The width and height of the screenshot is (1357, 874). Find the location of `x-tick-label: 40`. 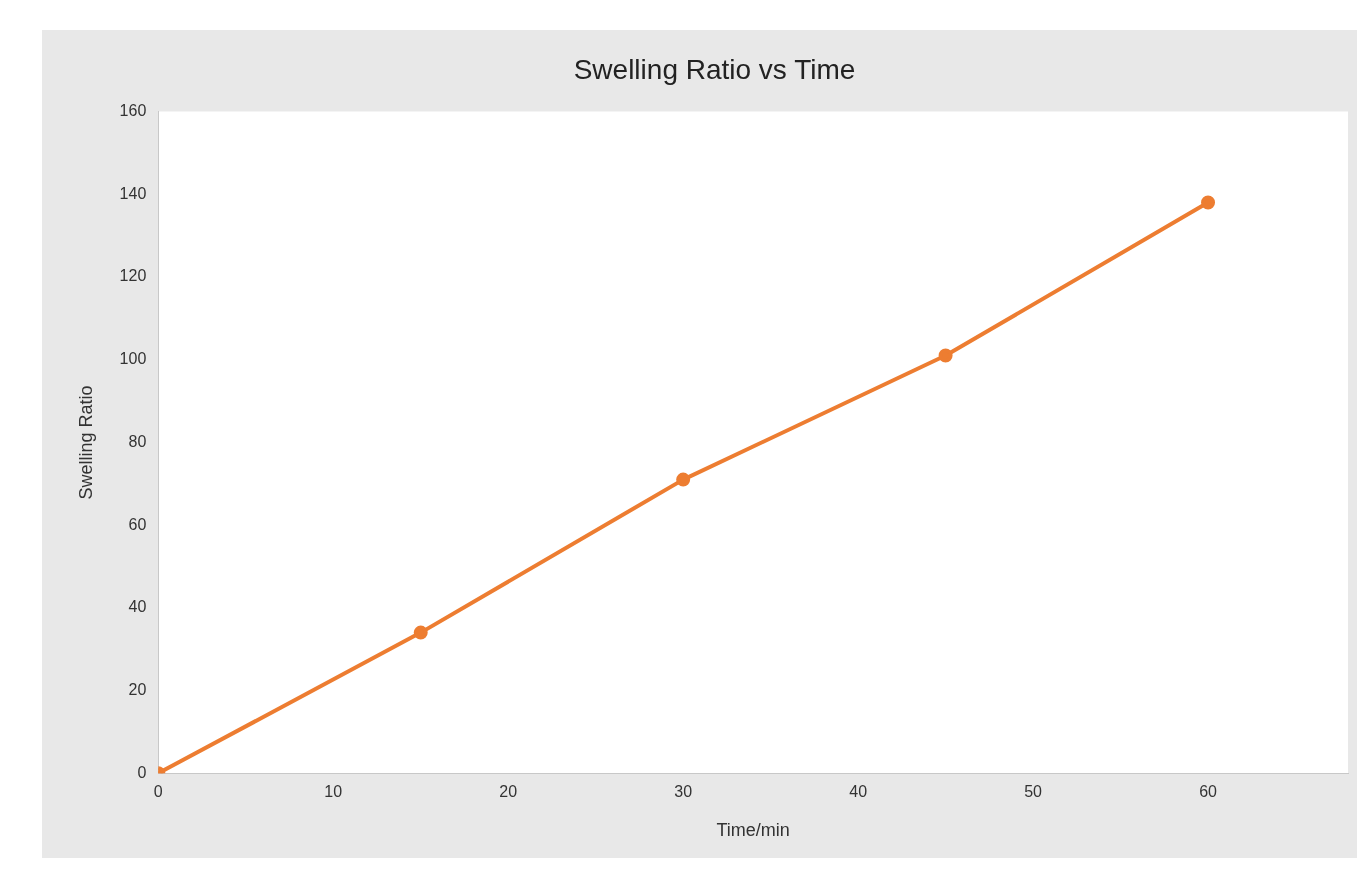

x-tick-label: 40 is located at coordinates (858, 792).